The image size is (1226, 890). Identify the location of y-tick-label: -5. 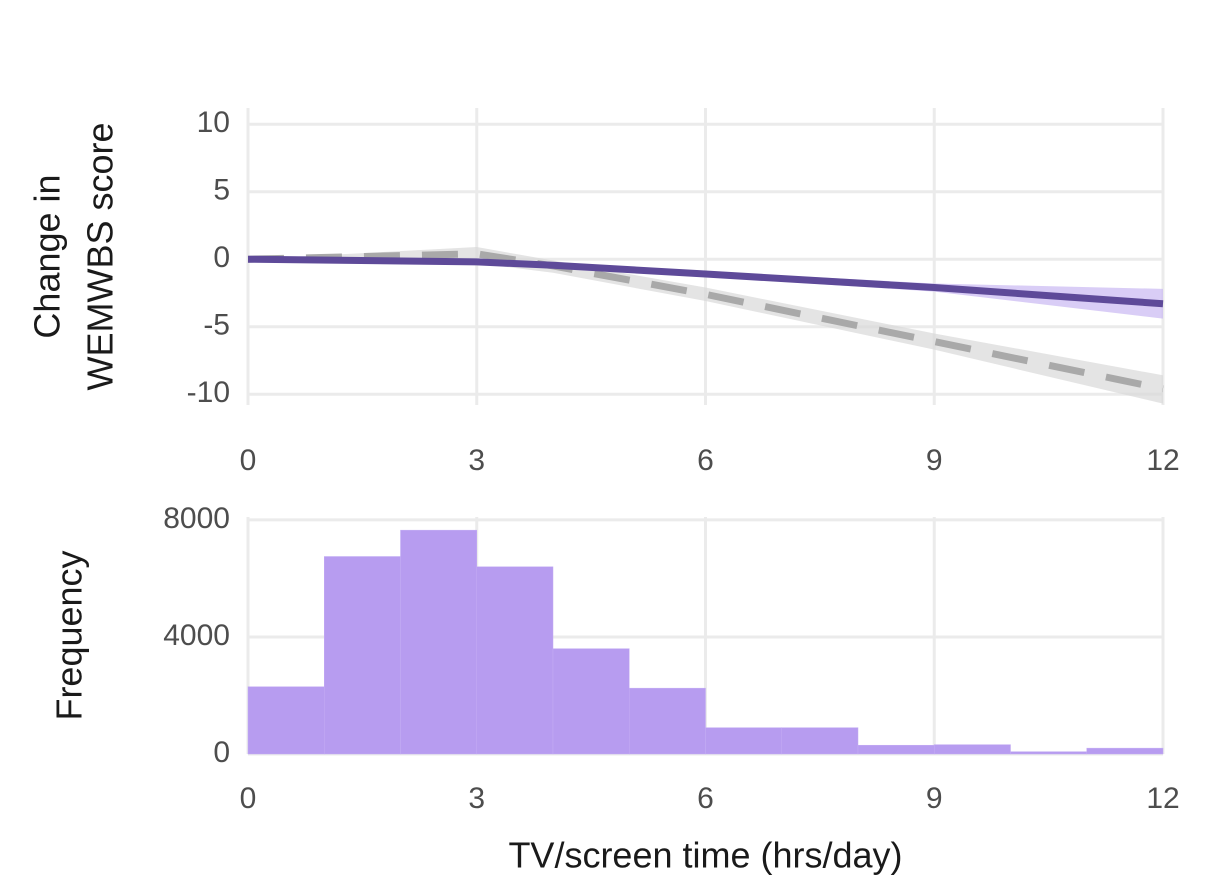
(216, 325).